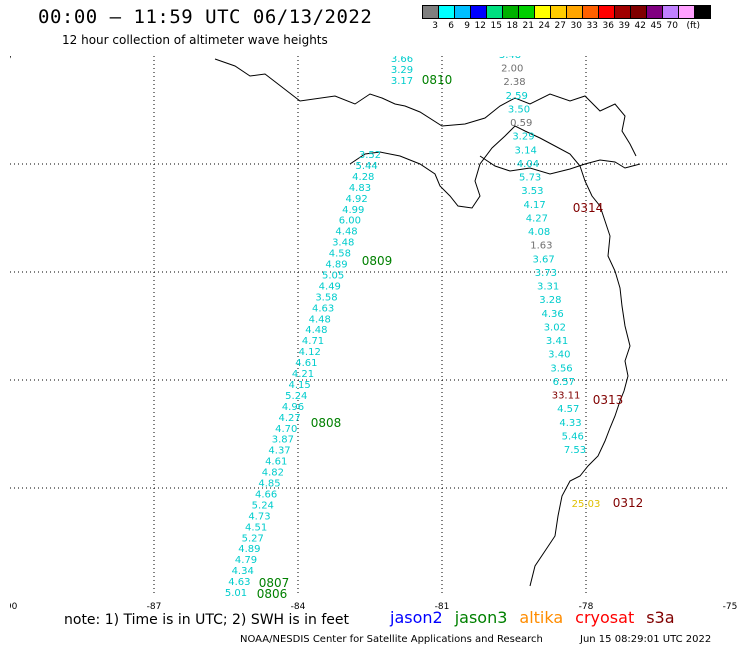 Image resolution: width=740 pixels, height=650 pixels. What do you see at coordinates (550, 300) in the screenshot?
I see `swh-value-east: 3.28` at bounding box center [550, 300].